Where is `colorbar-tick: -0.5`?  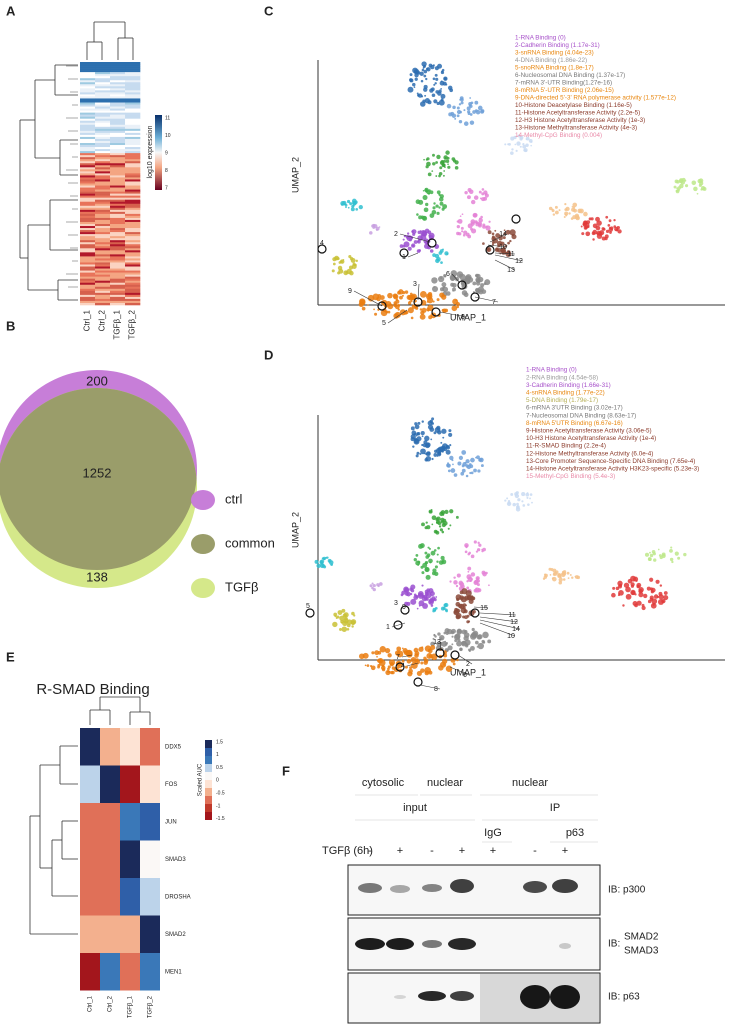
colorbar-tick: -0.5 is located at coordinates (220, 794).